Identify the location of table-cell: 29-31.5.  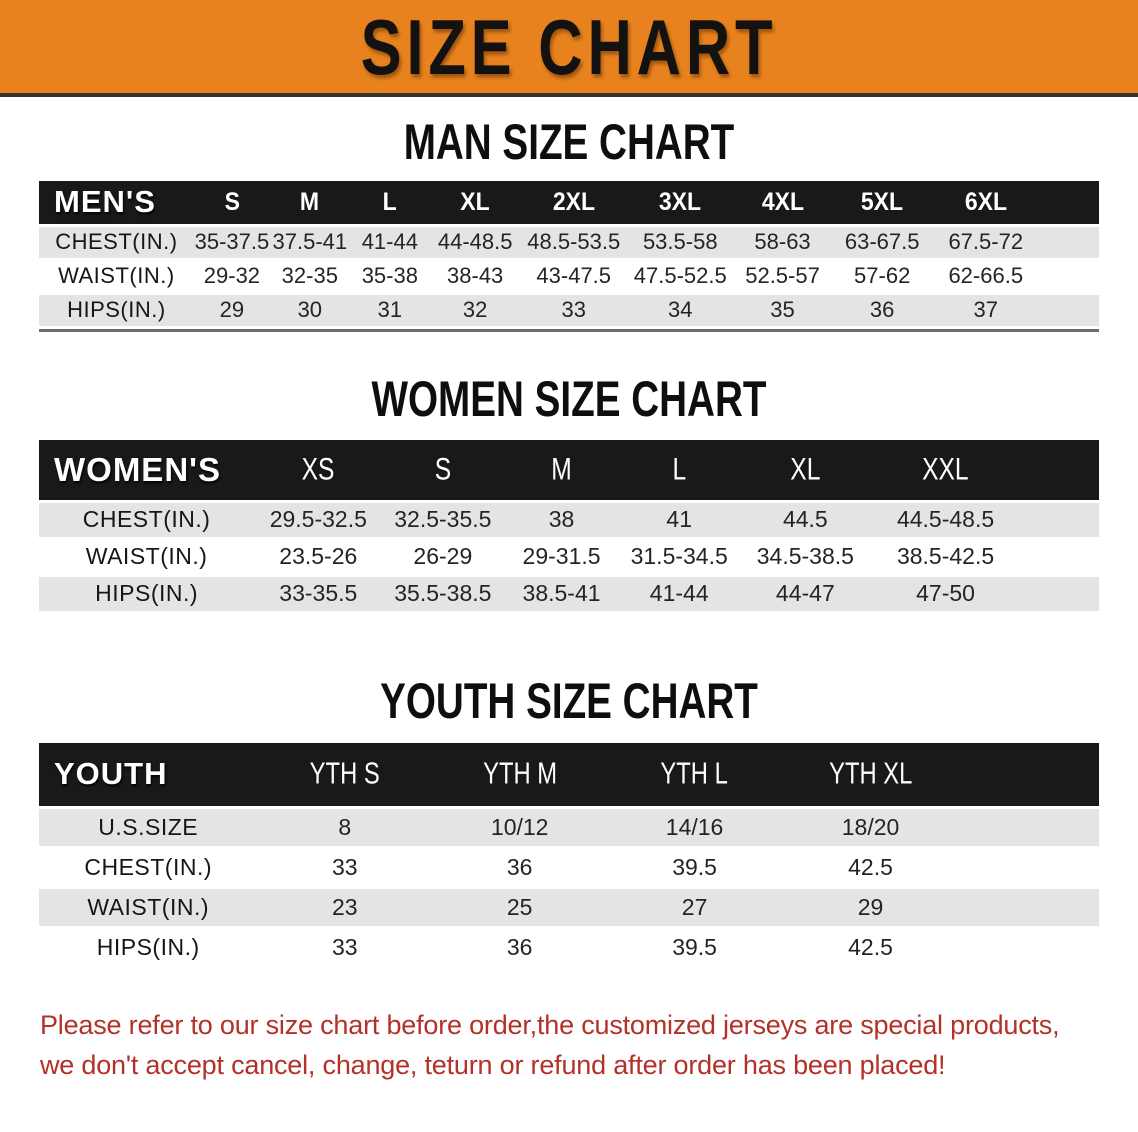
(561, 558).